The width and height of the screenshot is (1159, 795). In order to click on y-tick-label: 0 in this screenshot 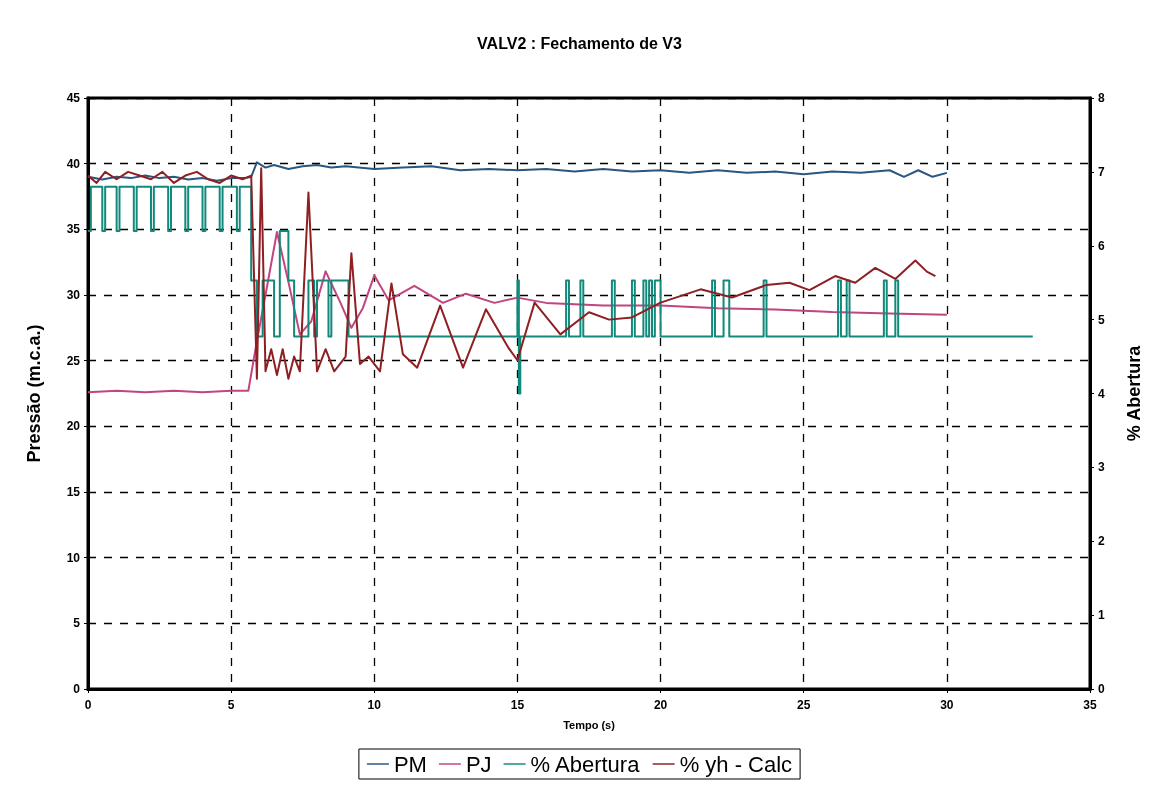, I will do `click(77, 689)`.